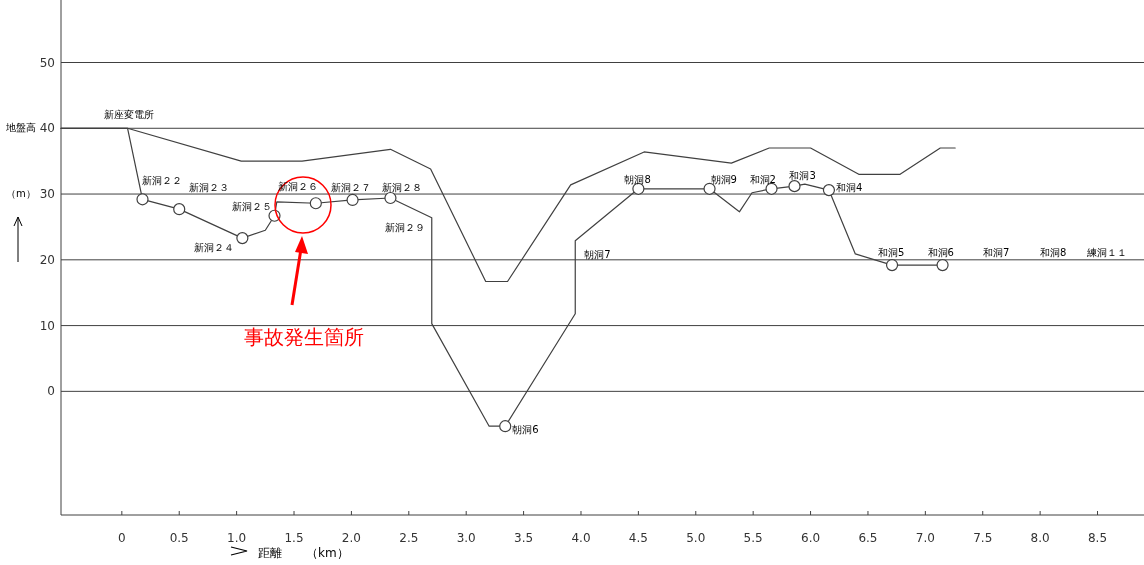  Describe the element at coordinates (983, 538) in the screenshot. I see `x-tick-label: 7.5` at that location.